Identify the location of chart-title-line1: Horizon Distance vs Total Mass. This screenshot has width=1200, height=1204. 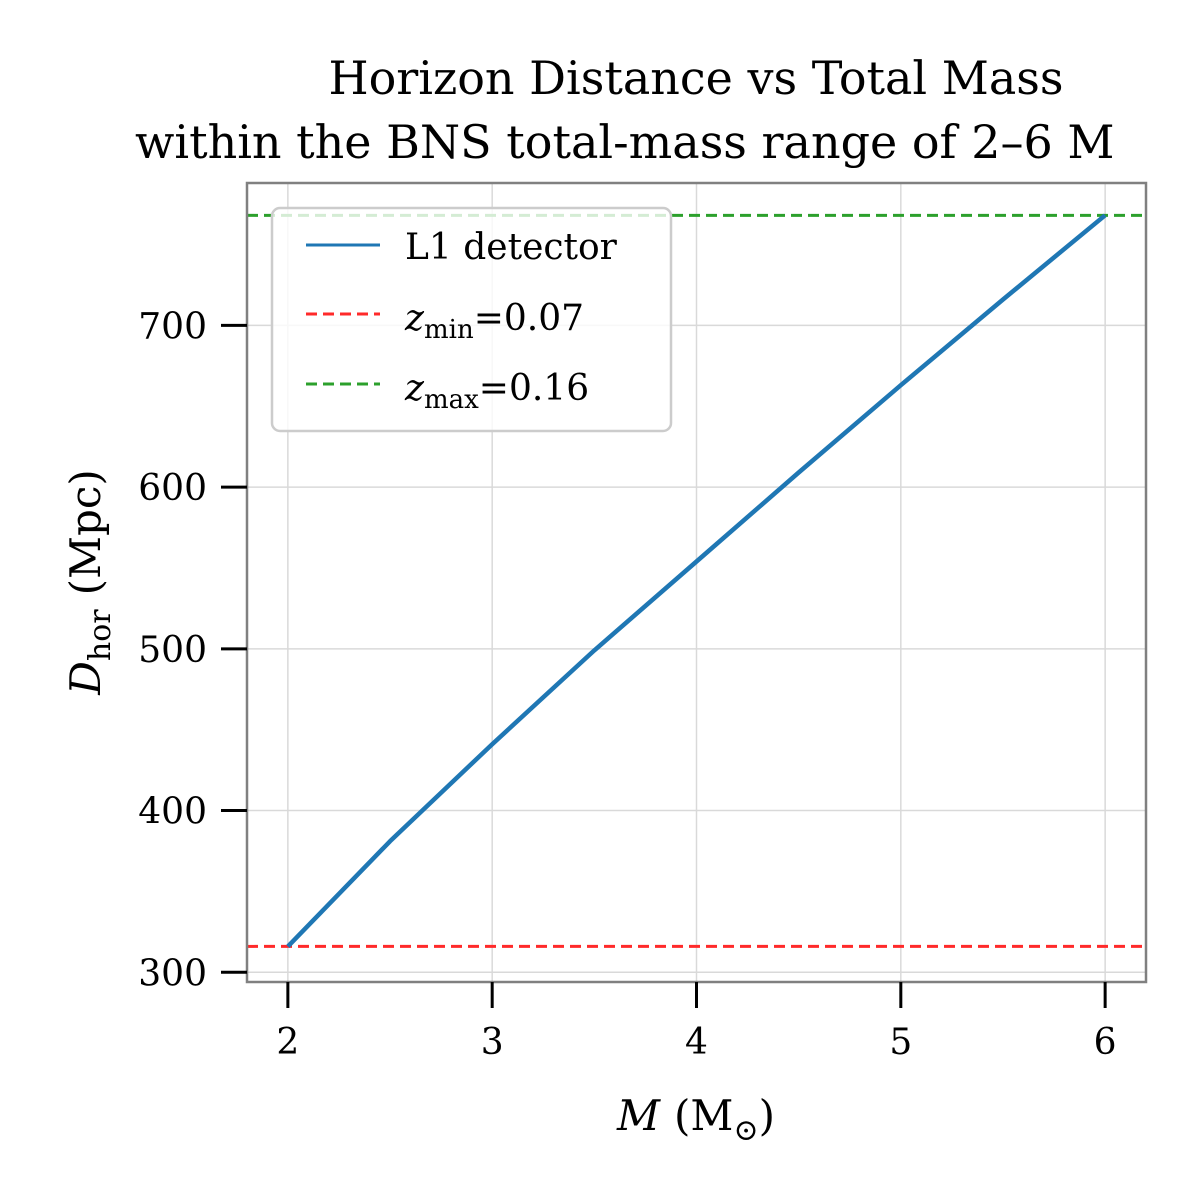
(695, 78).